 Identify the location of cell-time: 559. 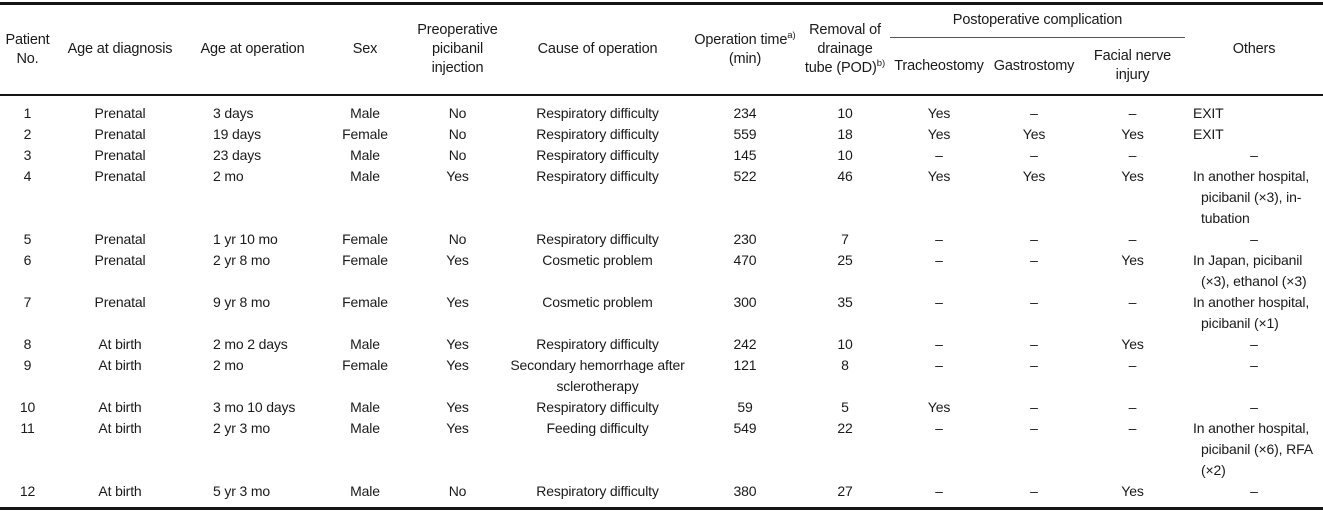
(745, 134).